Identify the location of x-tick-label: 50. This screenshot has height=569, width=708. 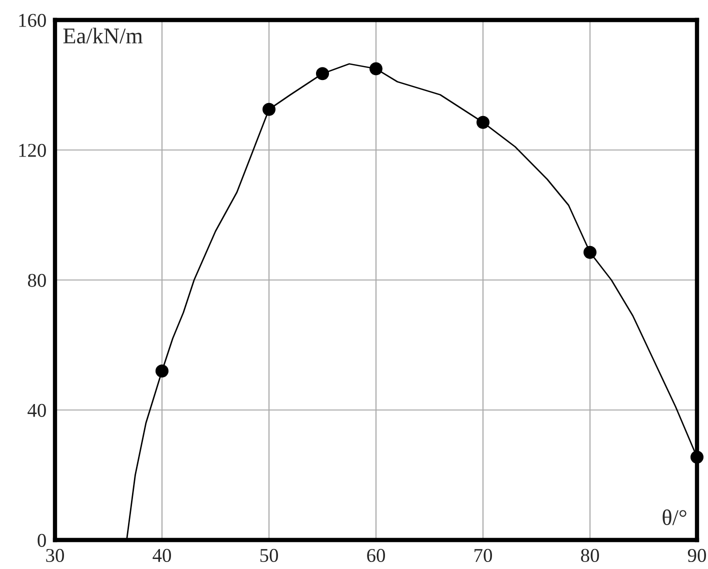
(269, 555).